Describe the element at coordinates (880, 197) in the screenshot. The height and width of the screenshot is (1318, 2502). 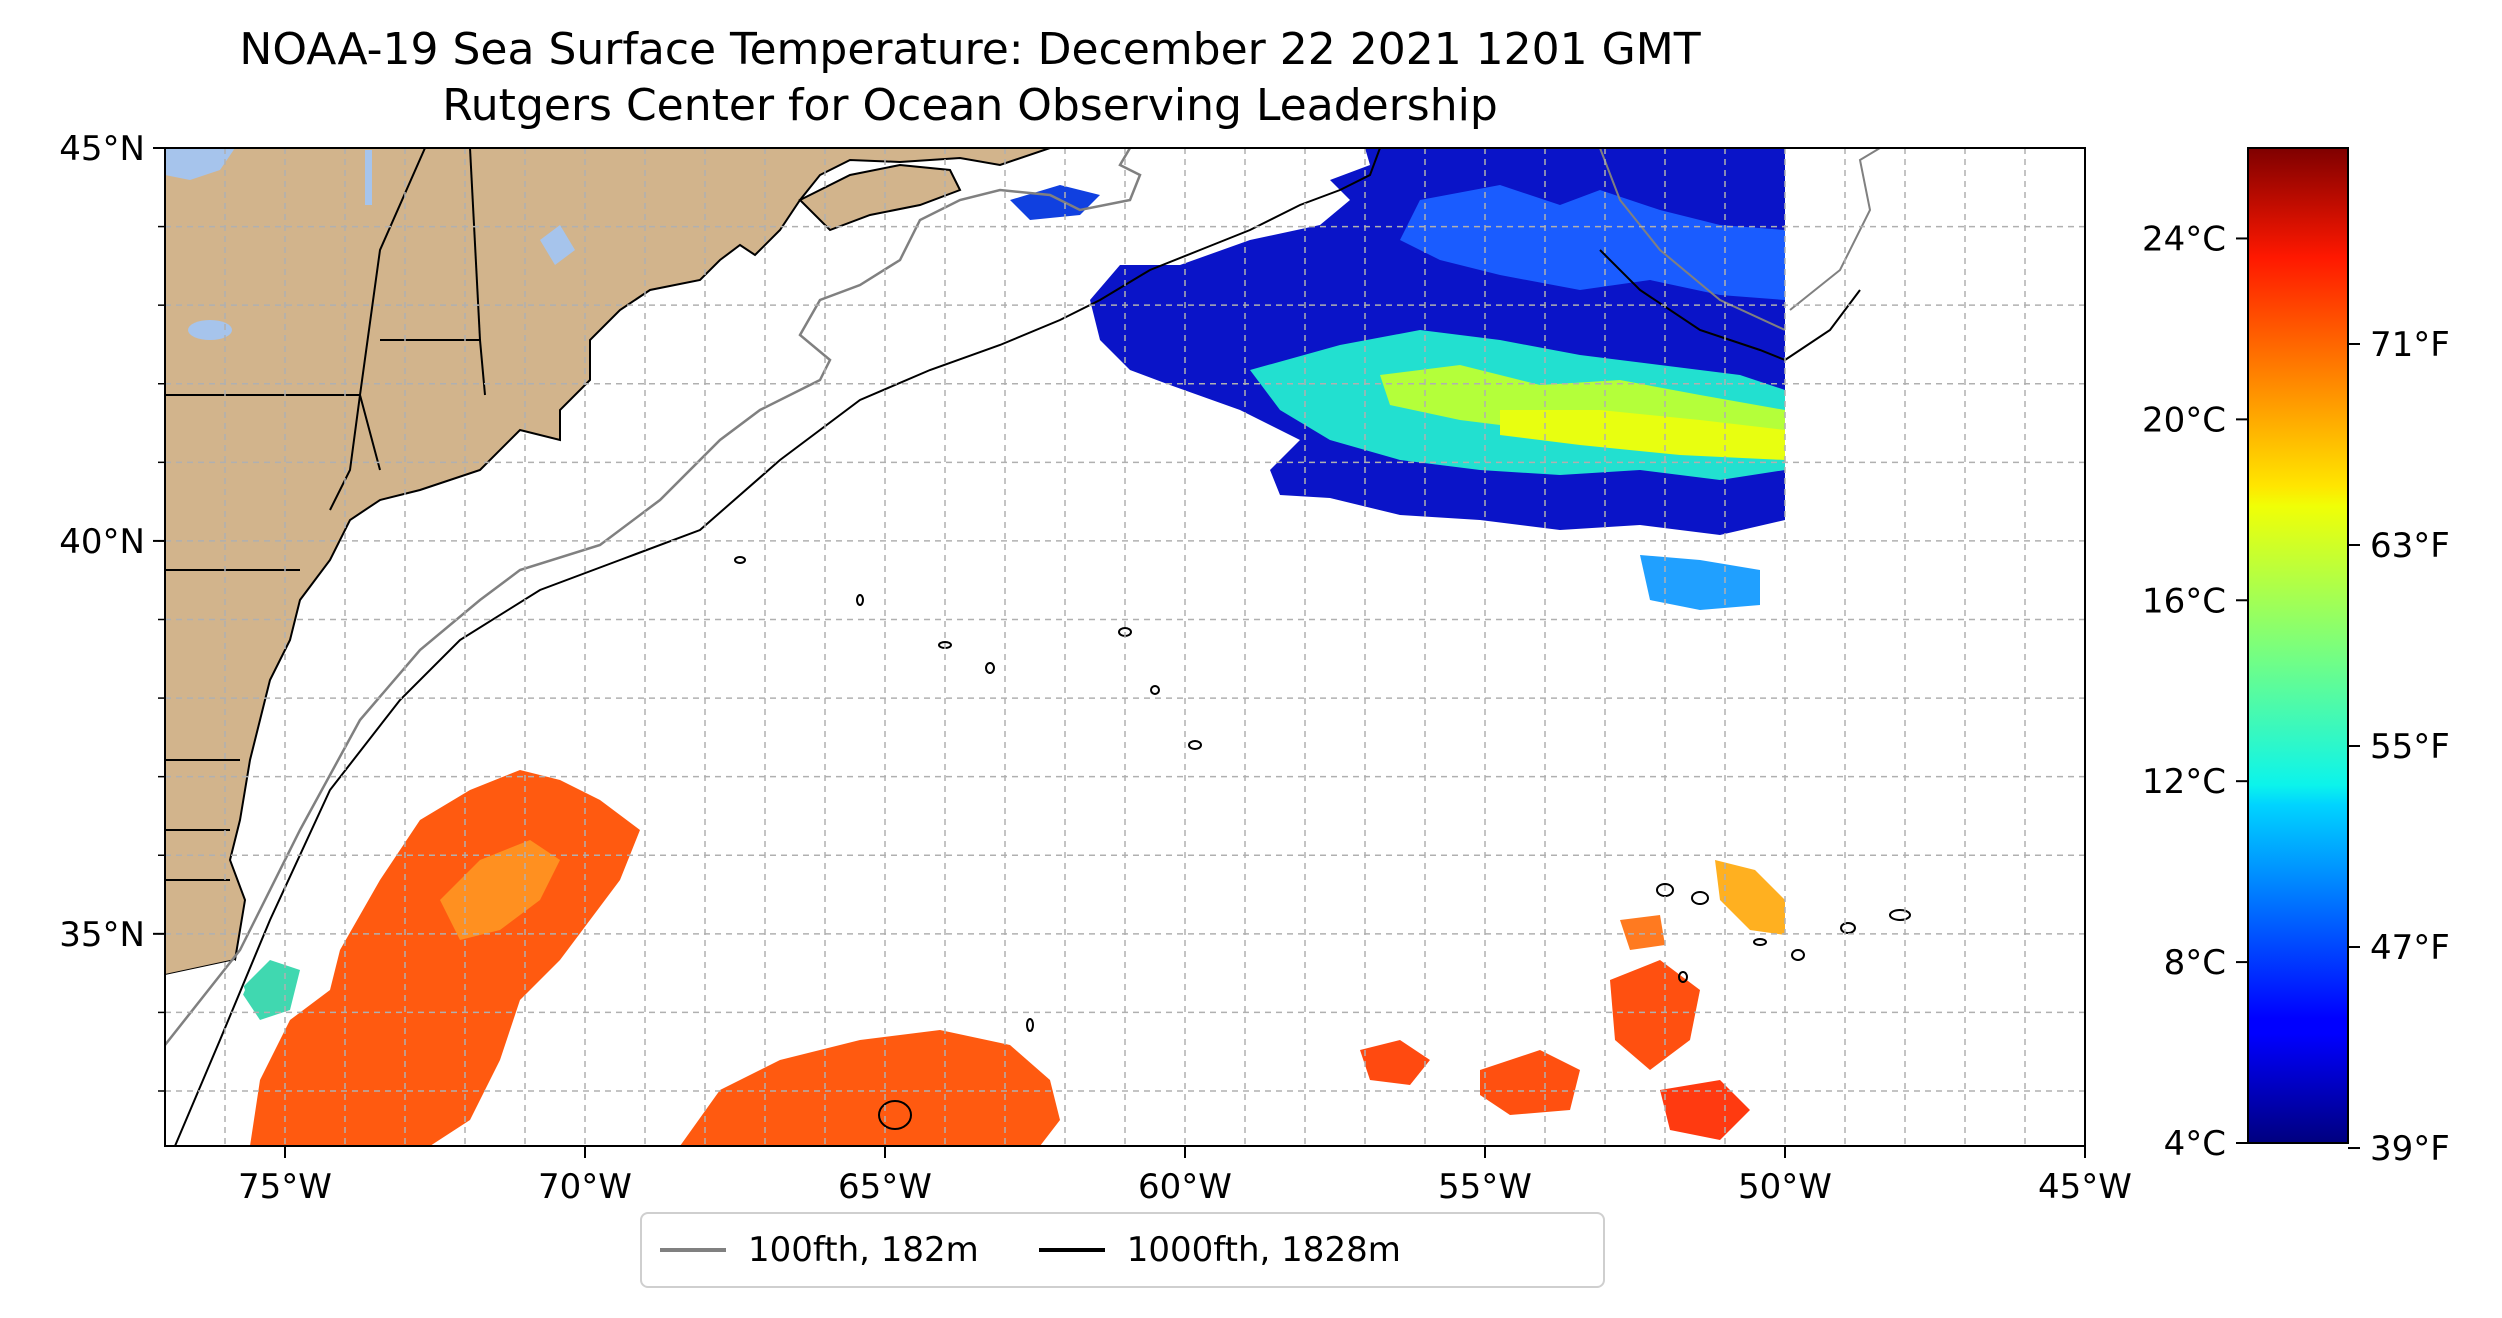
I see `land-nova-scotia` at that location.